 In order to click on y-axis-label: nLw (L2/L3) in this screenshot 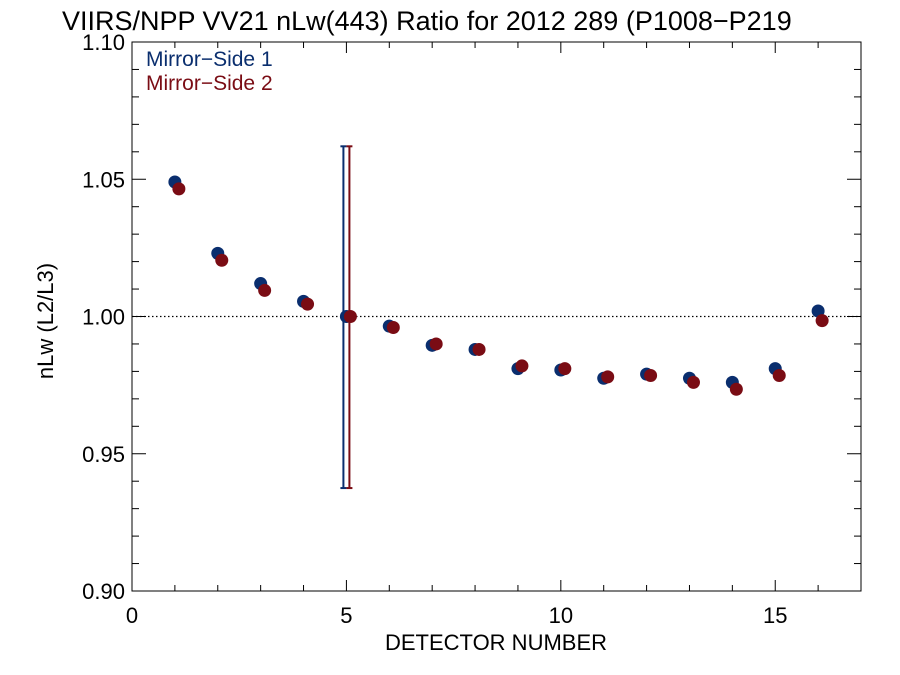, I will do `click(45, 321)`.